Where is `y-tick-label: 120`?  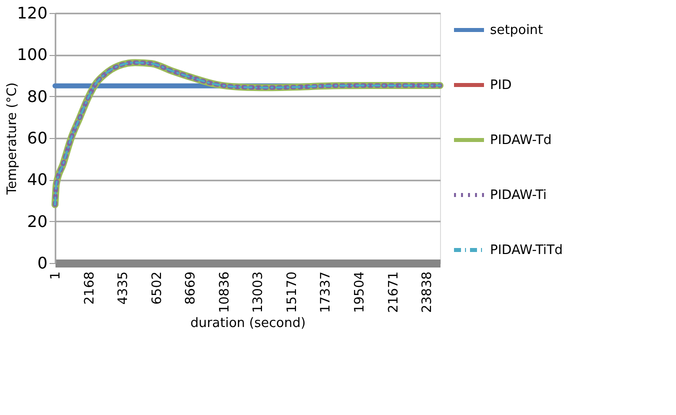 y-tick-label: 120 is located at coordinates (32, 13).